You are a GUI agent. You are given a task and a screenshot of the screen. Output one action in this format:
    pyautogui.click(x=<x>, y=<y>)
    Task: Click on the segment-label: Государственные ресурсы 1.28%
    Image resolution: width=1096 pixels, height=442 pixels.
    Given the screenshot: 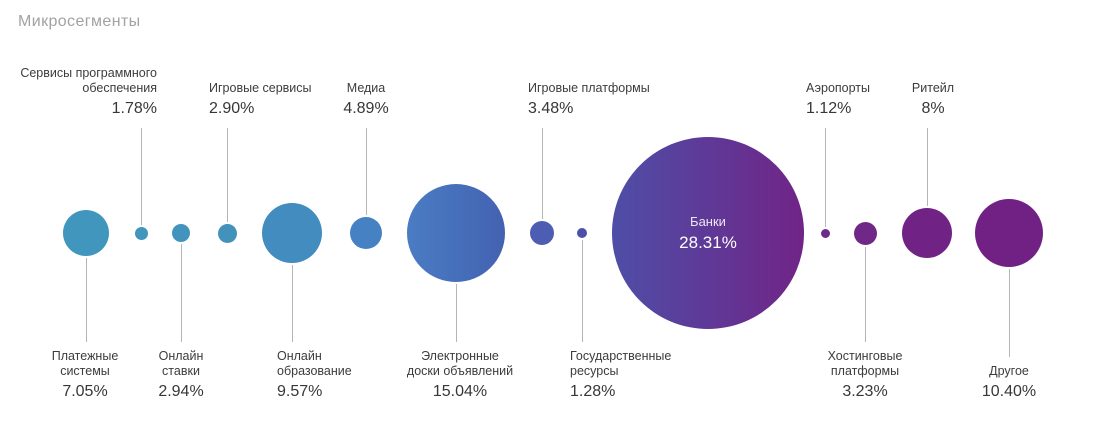 What is the action you would take?
    pyautogui.click(x=620, y=375)
    